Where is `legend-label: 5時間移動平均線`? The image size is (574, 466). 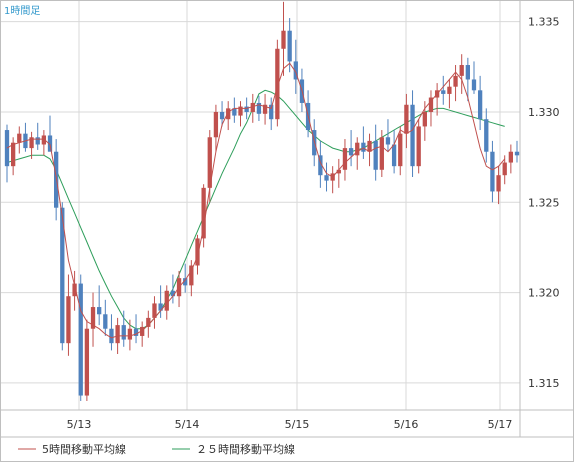 legend-label: 5時間移動平均線 is located at coordinates (84, 449).